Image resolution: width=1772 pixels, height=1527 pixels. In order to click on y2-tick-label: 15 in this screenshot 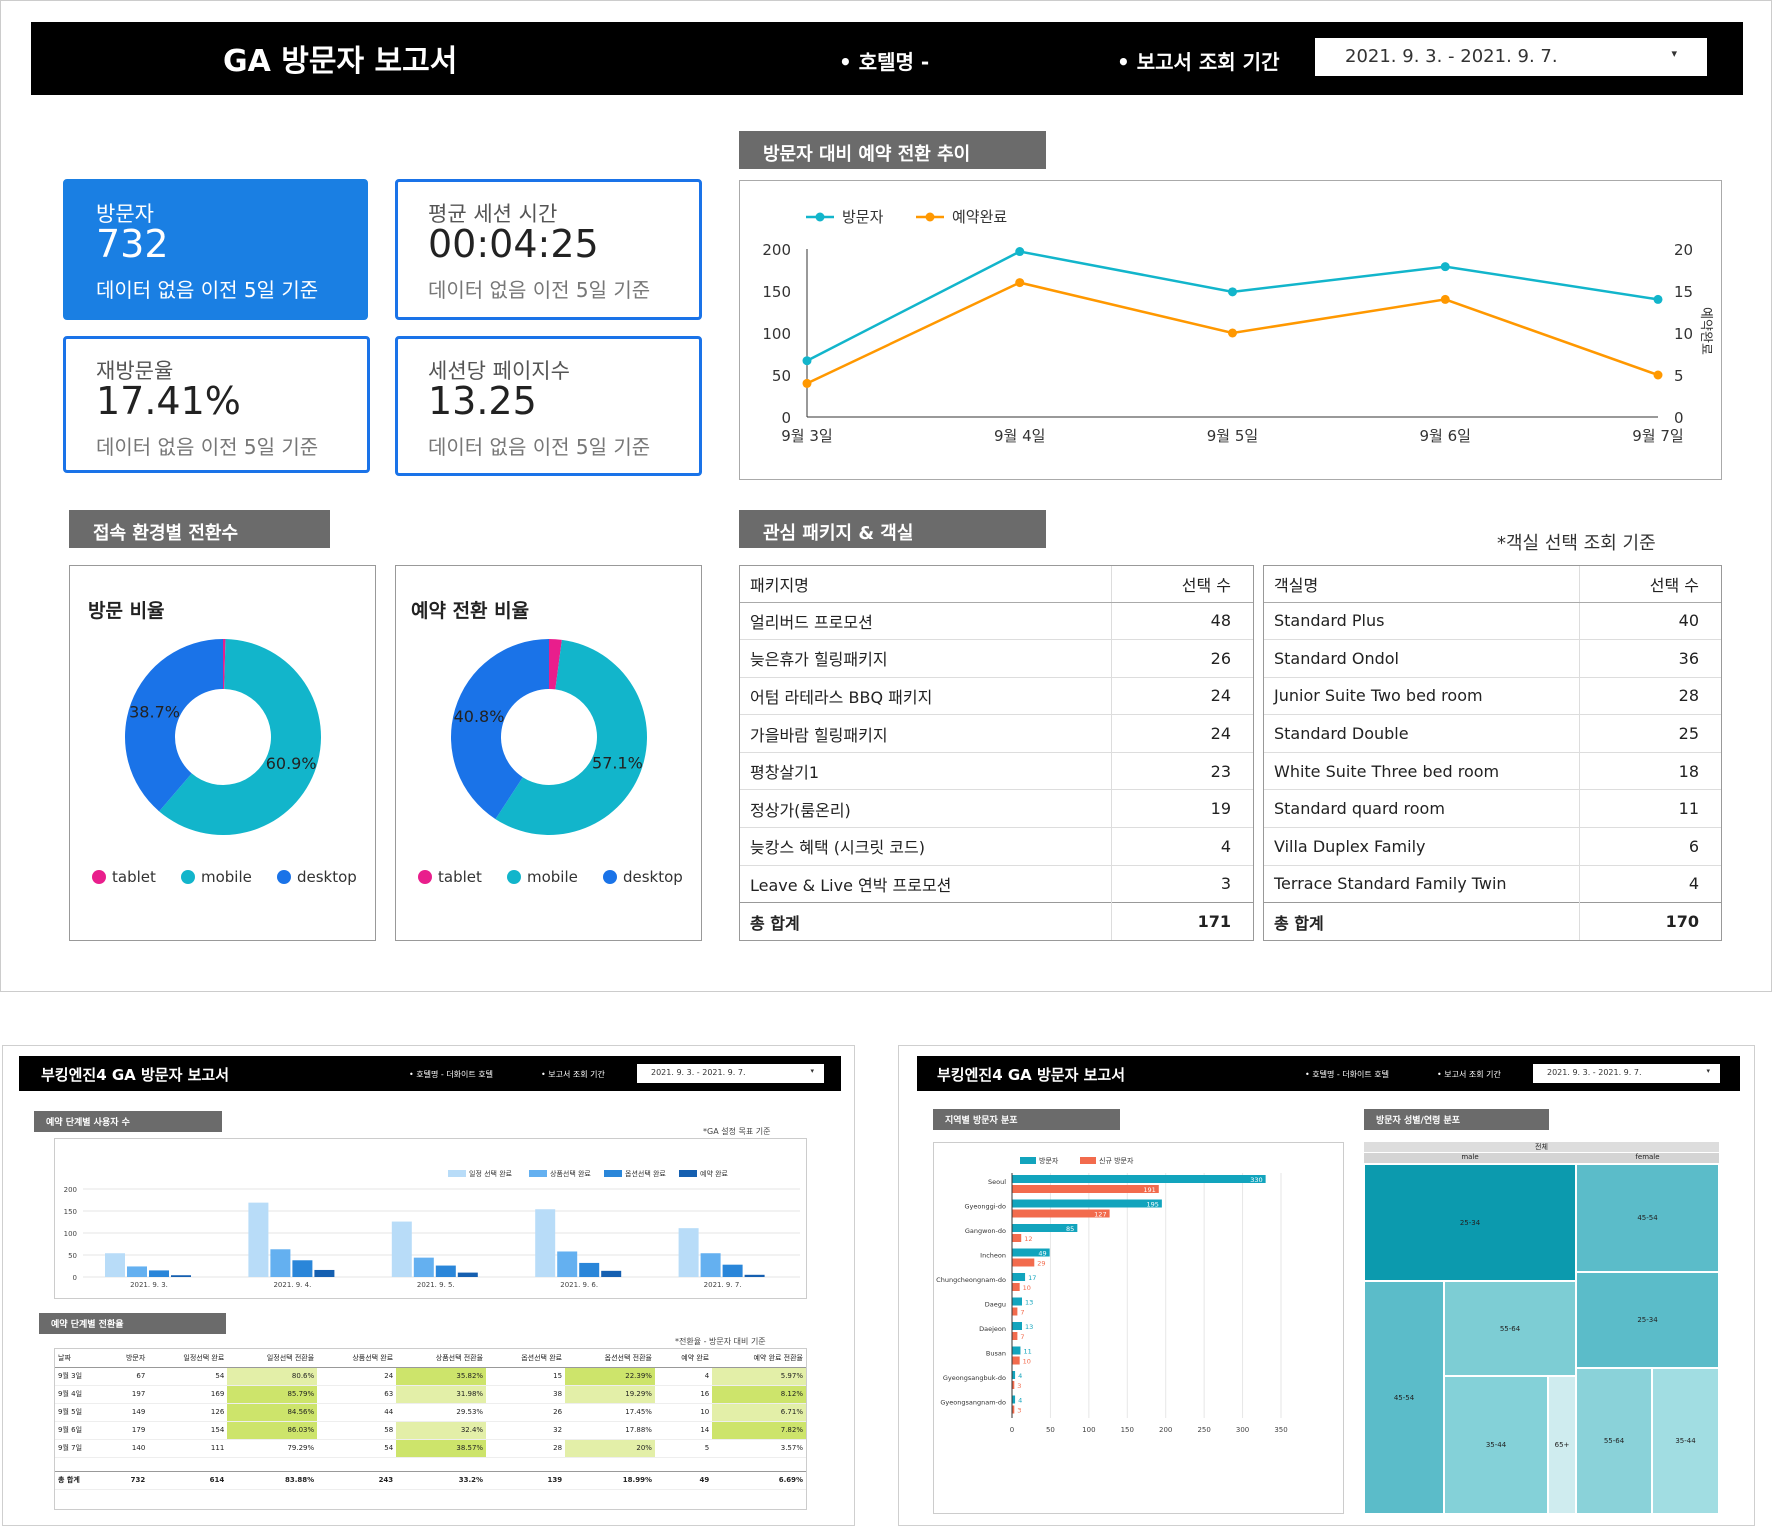, I will do `click(1683, 292)`.